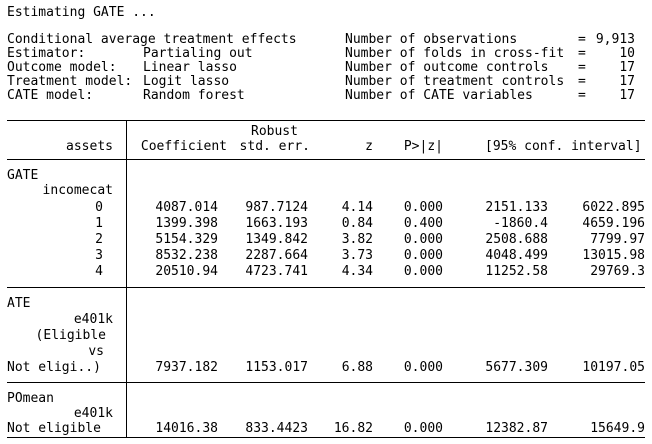 The image size is (652, 444). I want to click on summary-heading: Conditional average treatment effects, so click(152, 39).